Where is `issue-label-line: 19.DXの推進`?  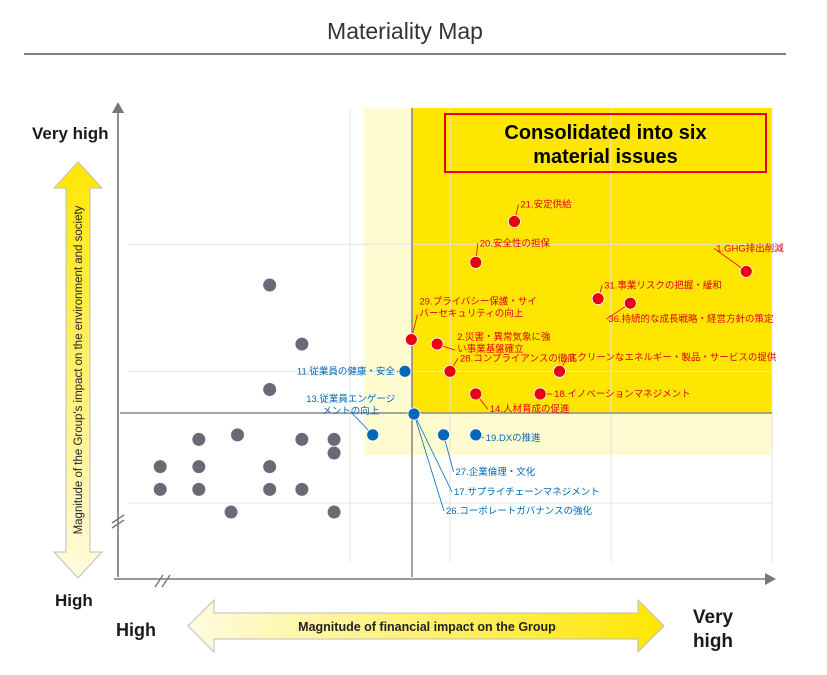
issue-label-line: 19.DXの推進 is located at coordinates (513, 438).